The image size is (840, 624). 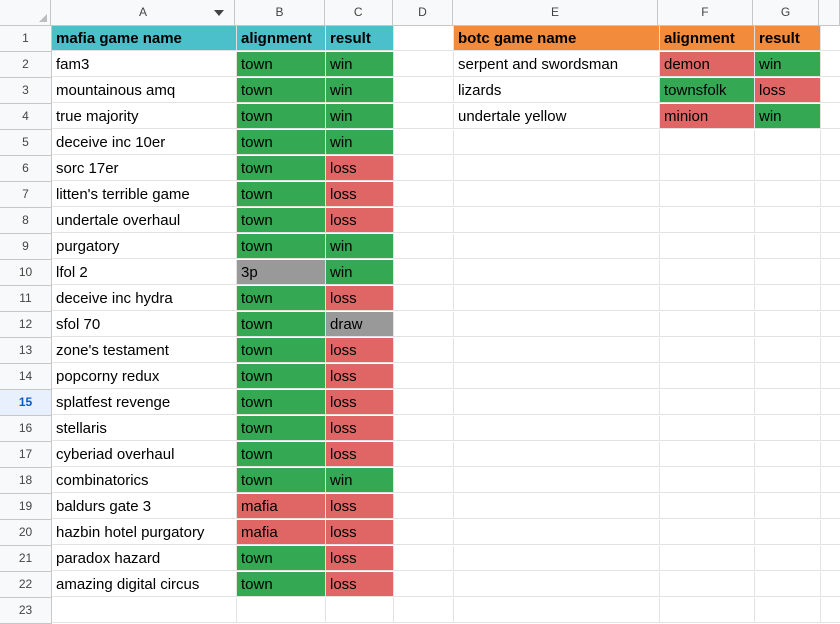 What do you see at coordinates (144, 428) in the screenshot?
I see `game-name-cell: stellaris` at bounding box center [144, 428].